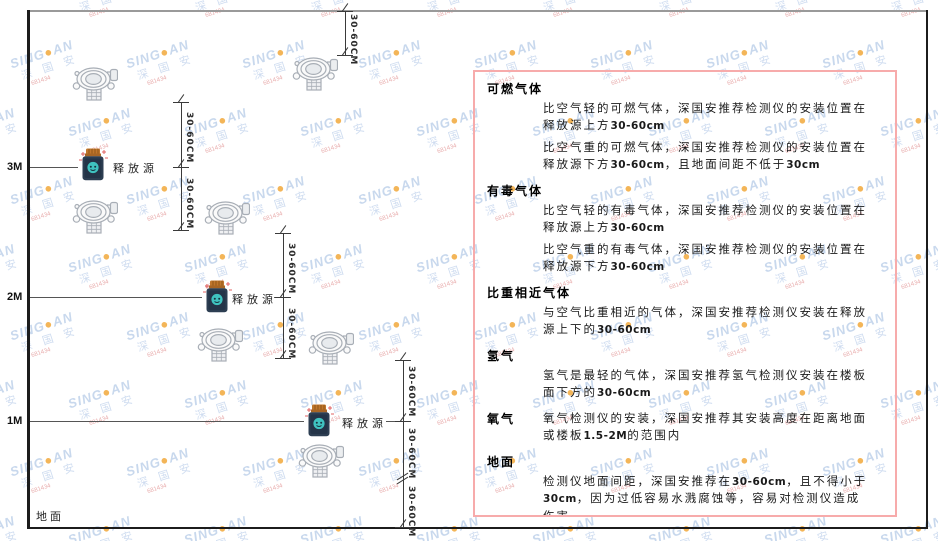  Describe the element at coordinates (705, 219) in the screenshot. I see `panel-section-paragraph: 比空气轻的有毒气体，深国安推荐检测仪的安装位置在释放源上方30-60cm` at that location.